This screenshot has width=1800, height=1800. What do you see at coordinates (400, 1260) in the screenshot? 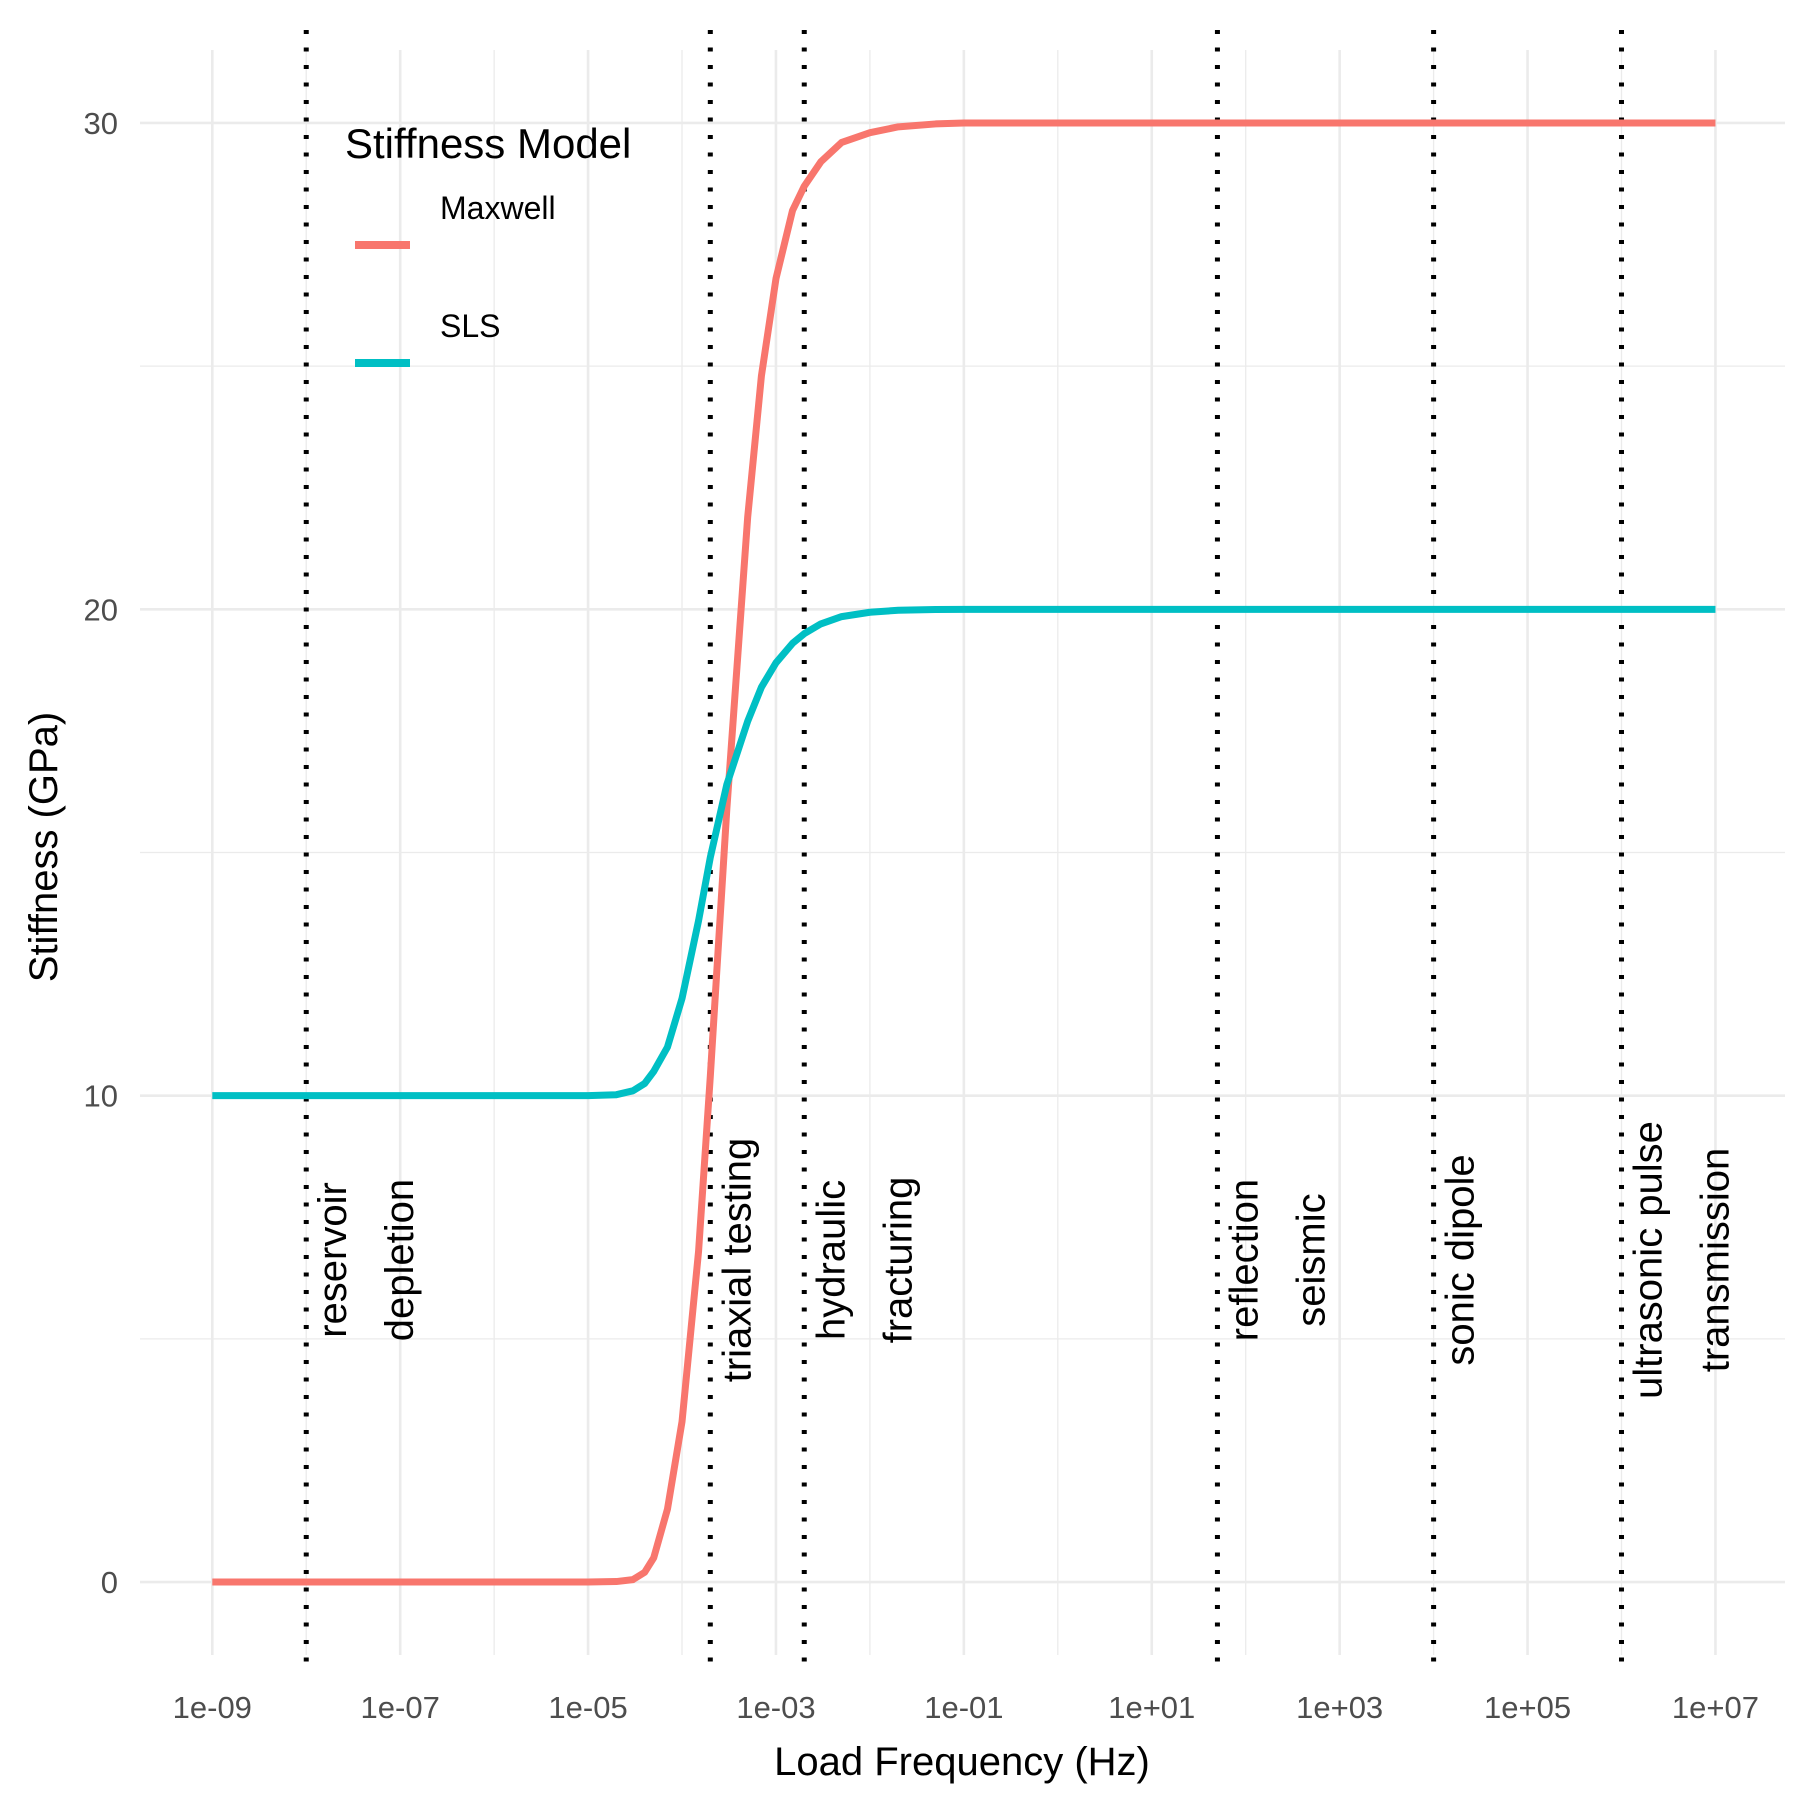
I see `band-label: depletion` at bounding box center [400, 1260].